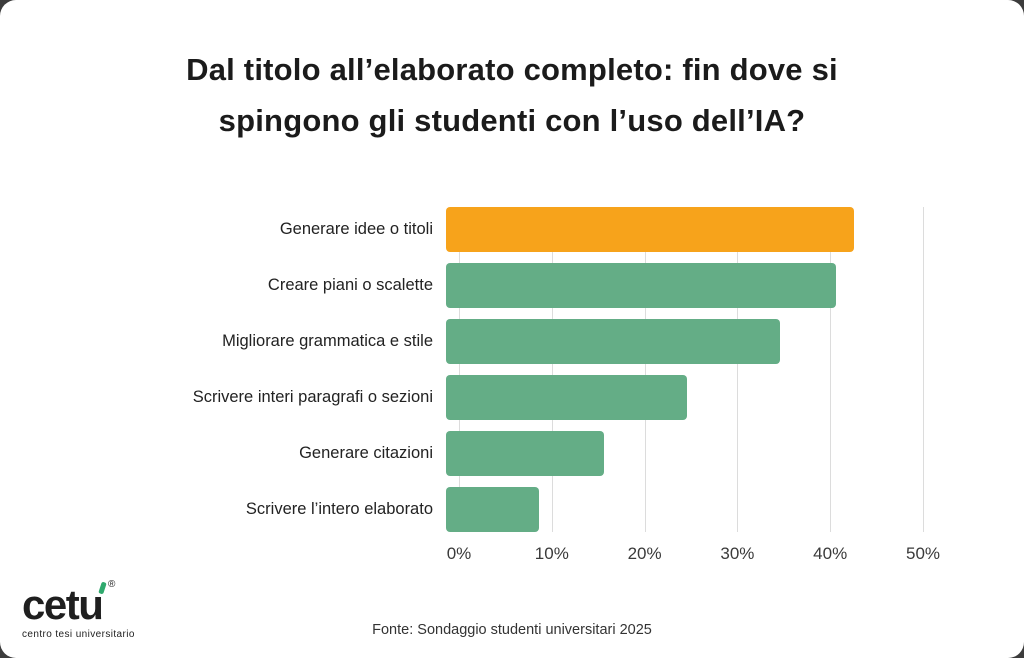 This screenshot has width=1024, height=658. Describe the element at coordinates (63, 604) in the screenshot. I see `logo-wordmark: cetu` at that location.